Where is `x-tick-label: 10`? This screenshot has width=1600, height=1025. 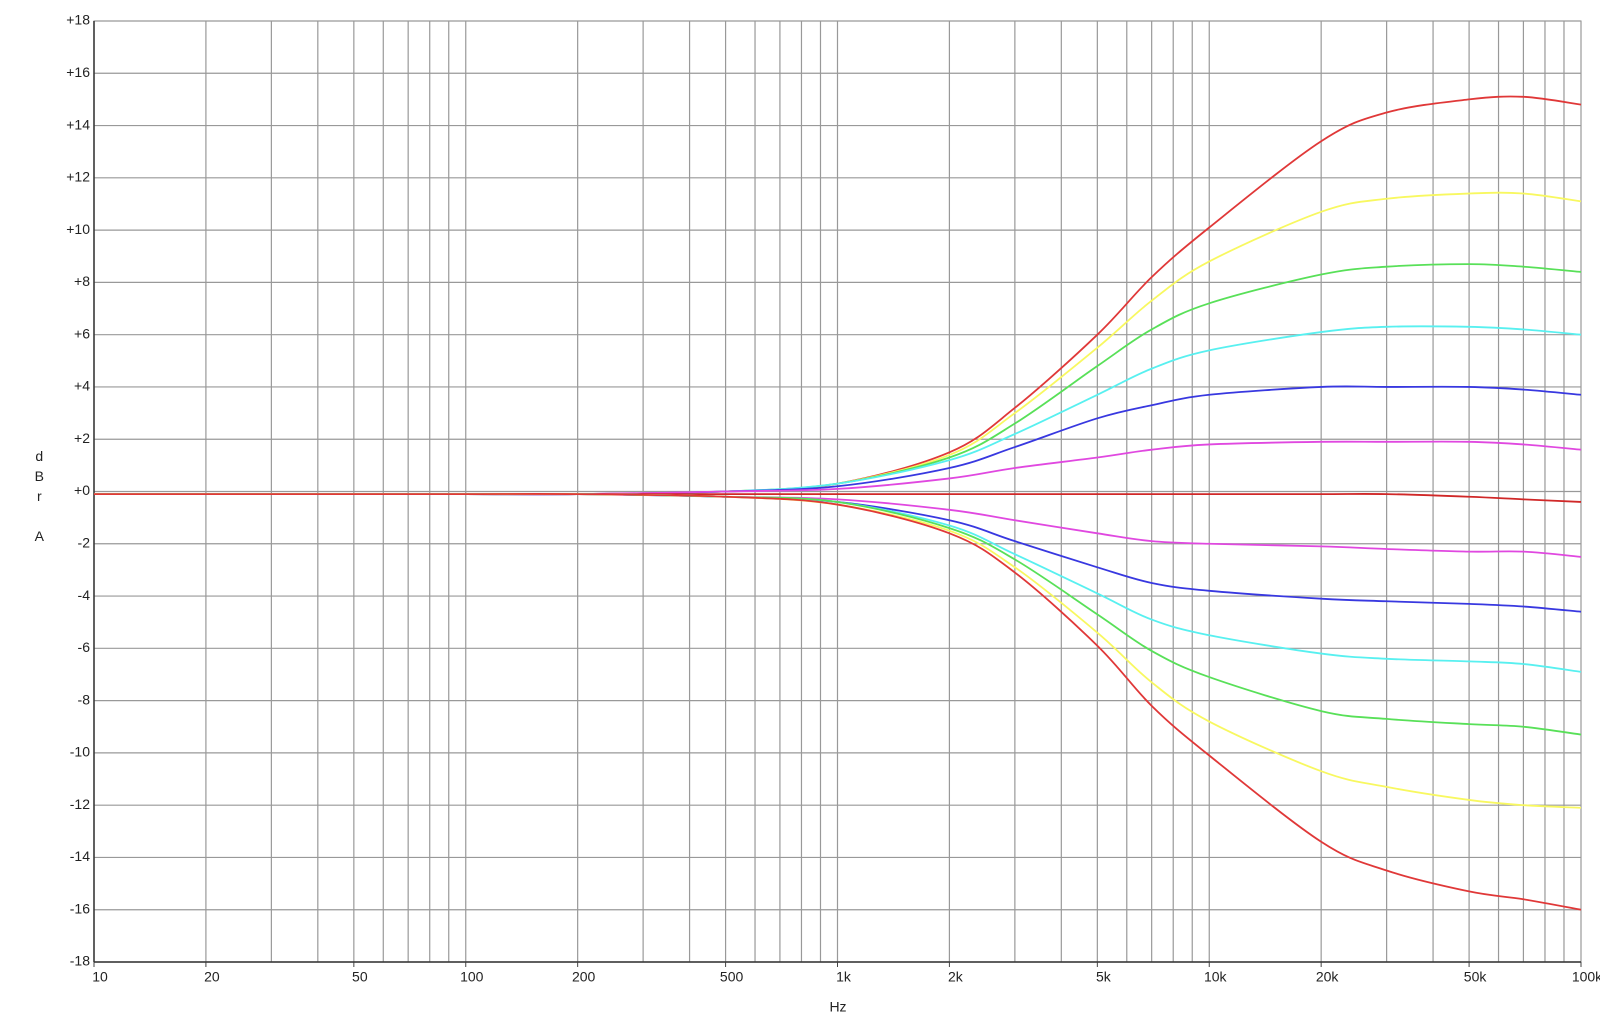 x-tick-label: 10 is located at coordinates (100, 977).